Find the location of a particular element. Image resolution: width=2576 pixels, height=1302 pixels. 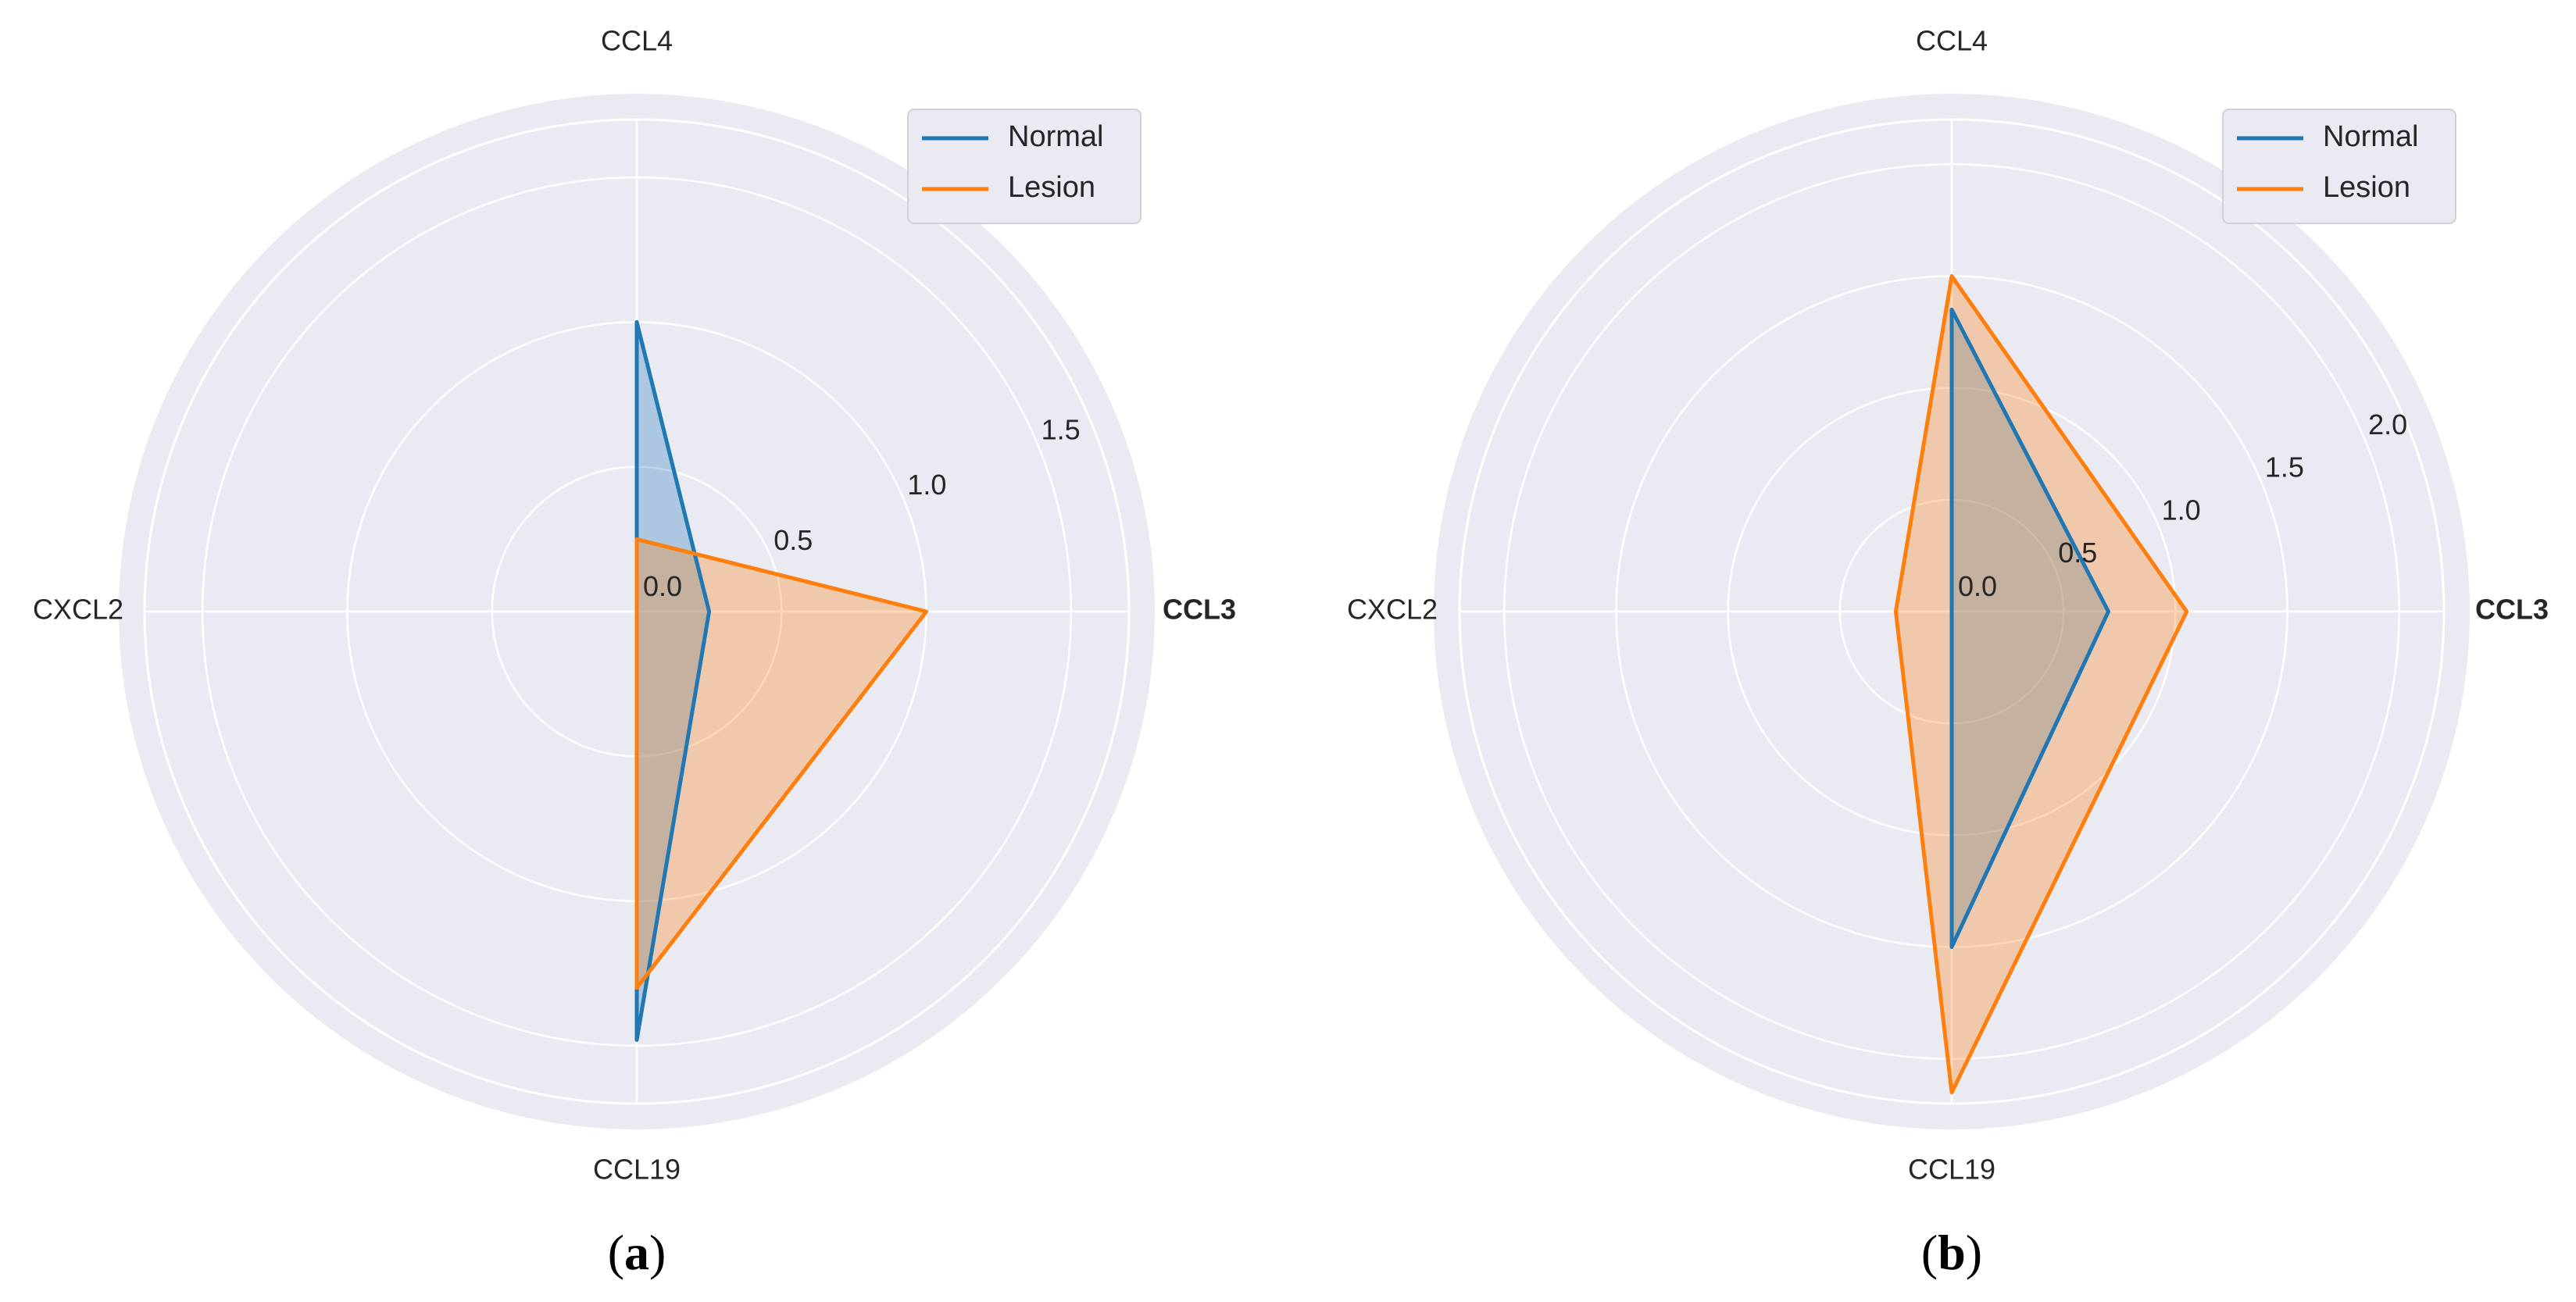

panel-b-category-ccl4: CCL4 is located at coordinates (1952, 41).